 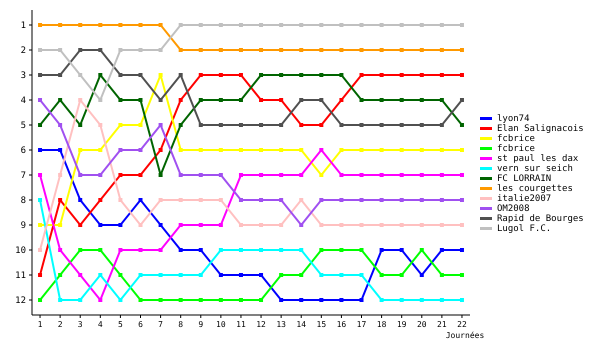 What do you see at coordinates (221, 324) in the screenshot?
I see `x-tick-label: 10` at bounding box center [221, 324].